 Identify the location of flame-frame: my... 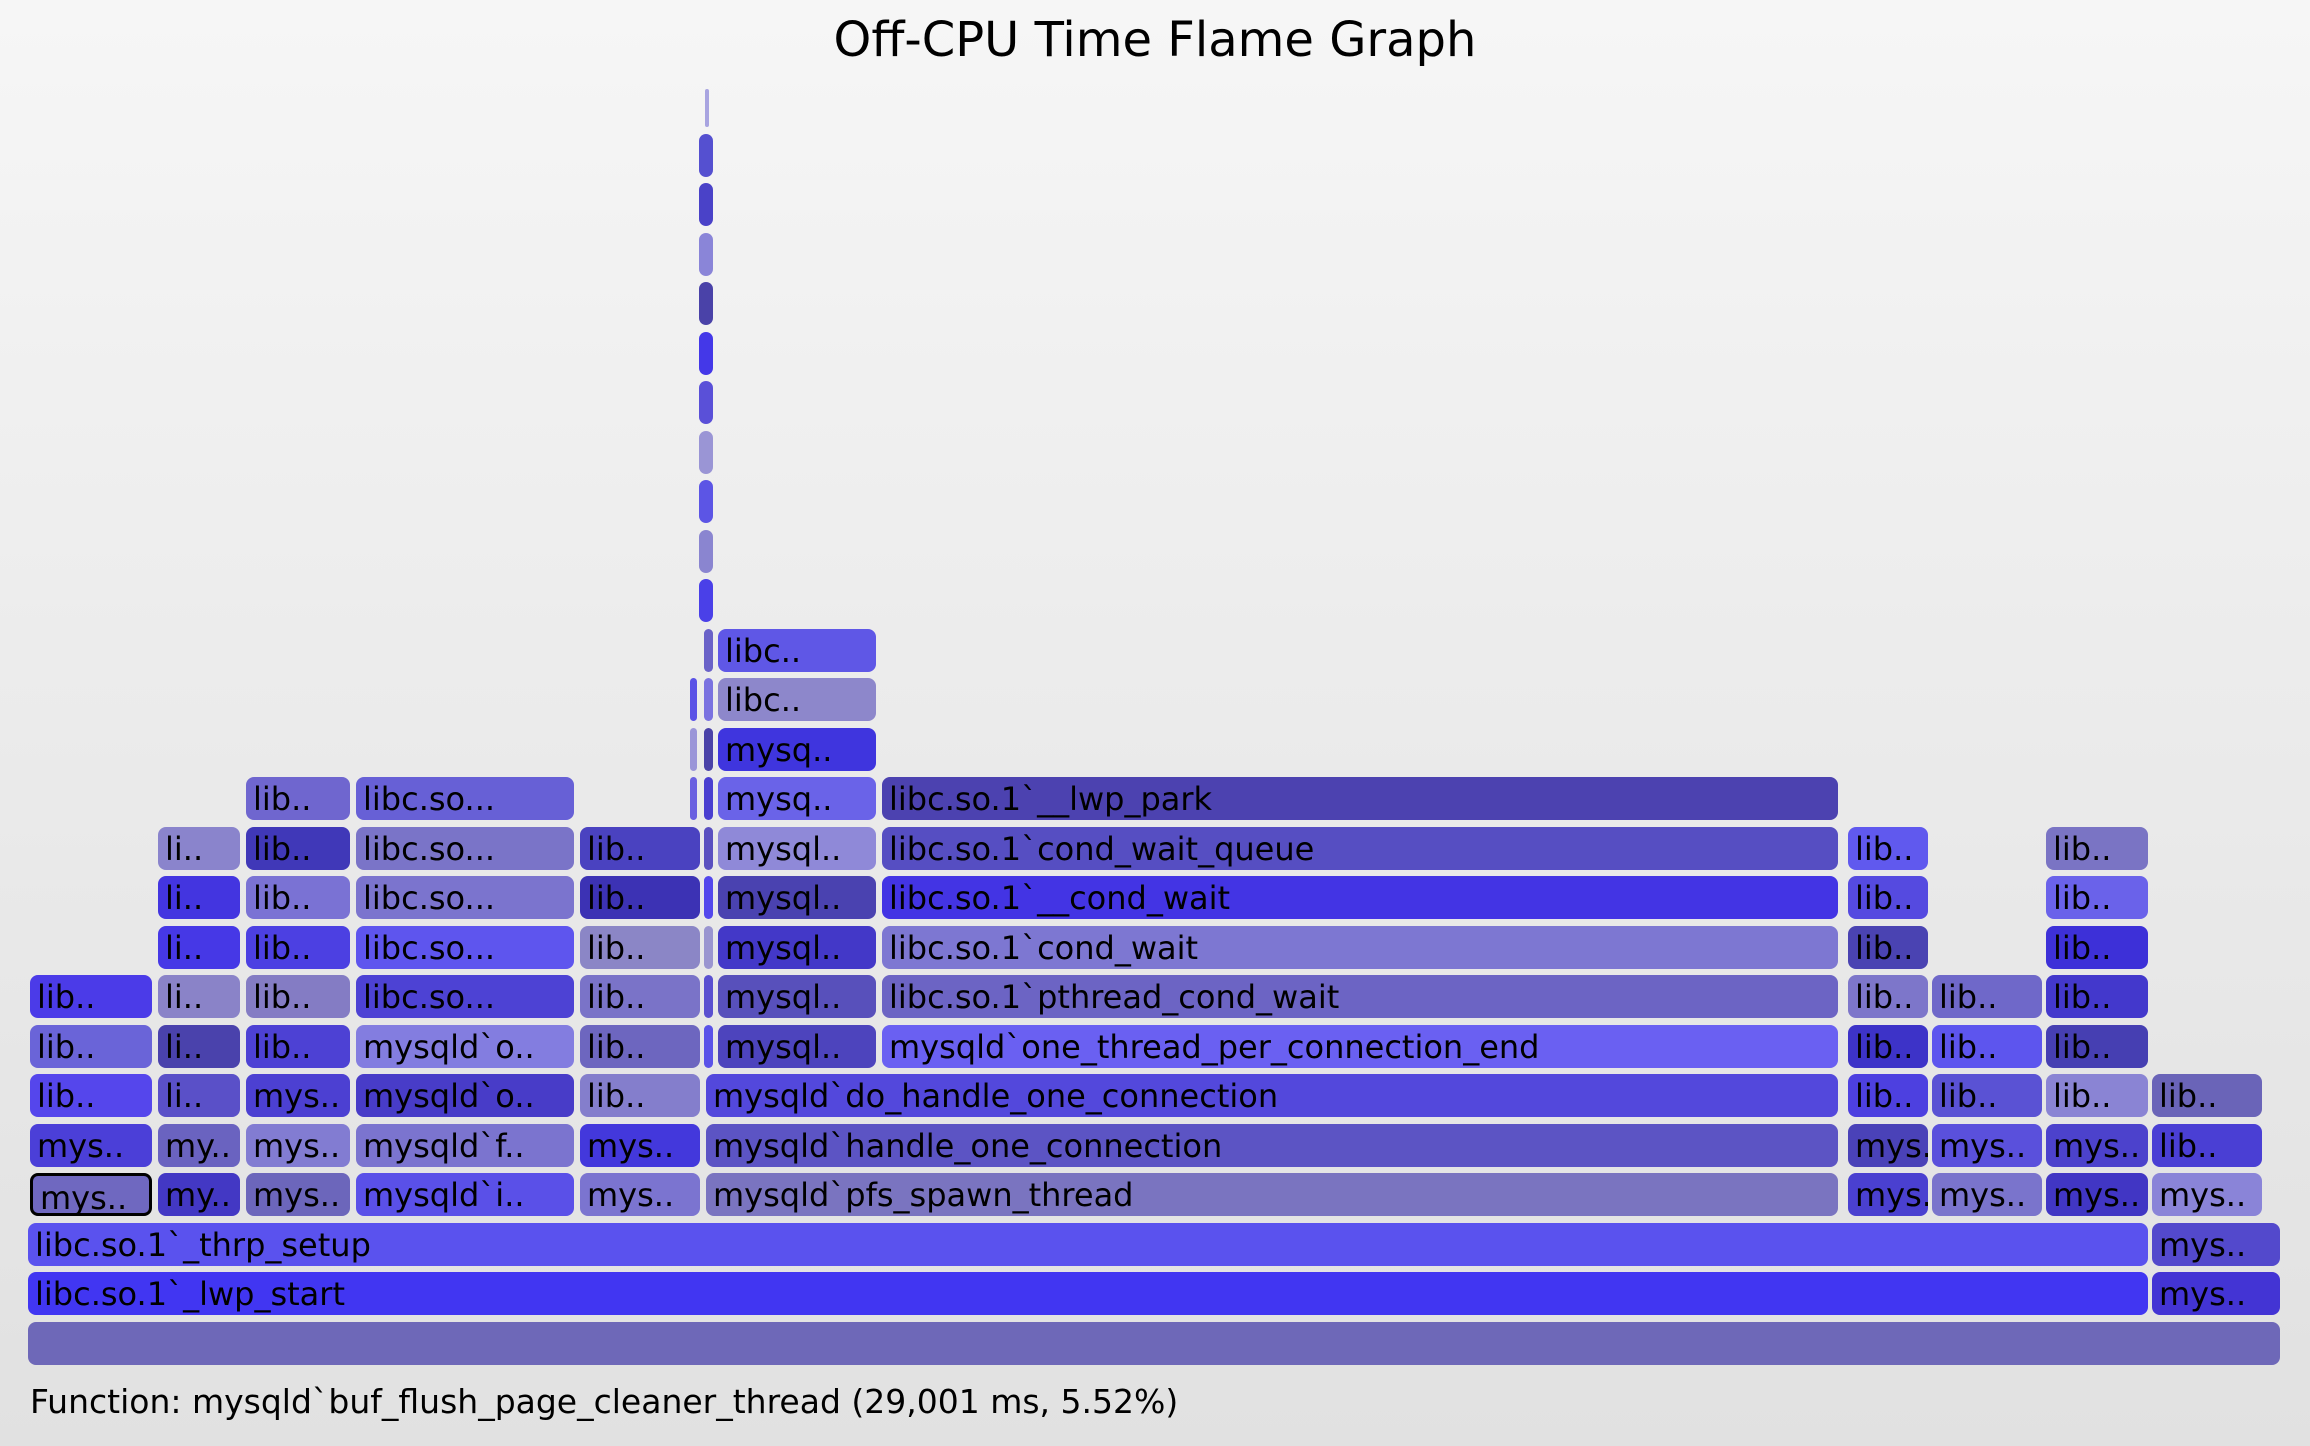
(199, 1194).